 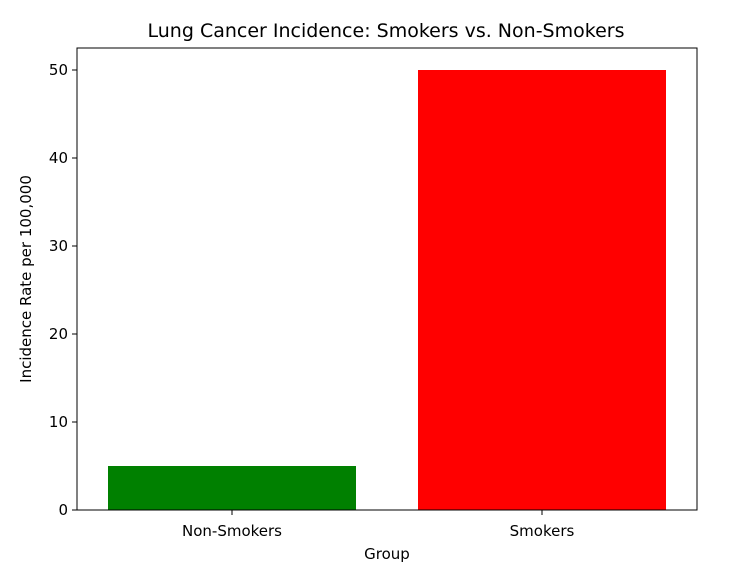 I want to click on y-tick-label: 0, so click(x=63, y=510).